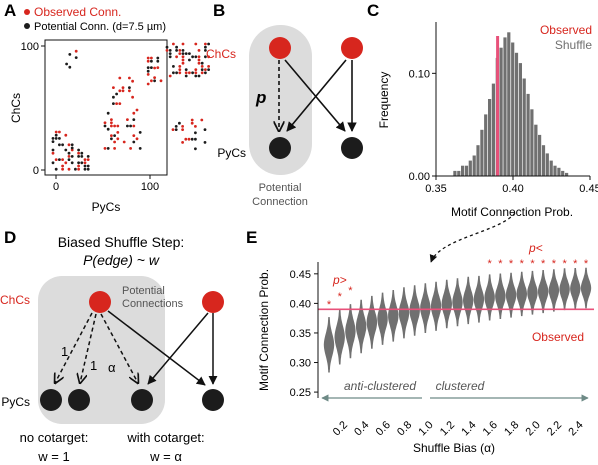 The width and height of the screenshot is (598, 465). I want to click on d-no-cotarget-weight: w = 1, so click(53, 456).